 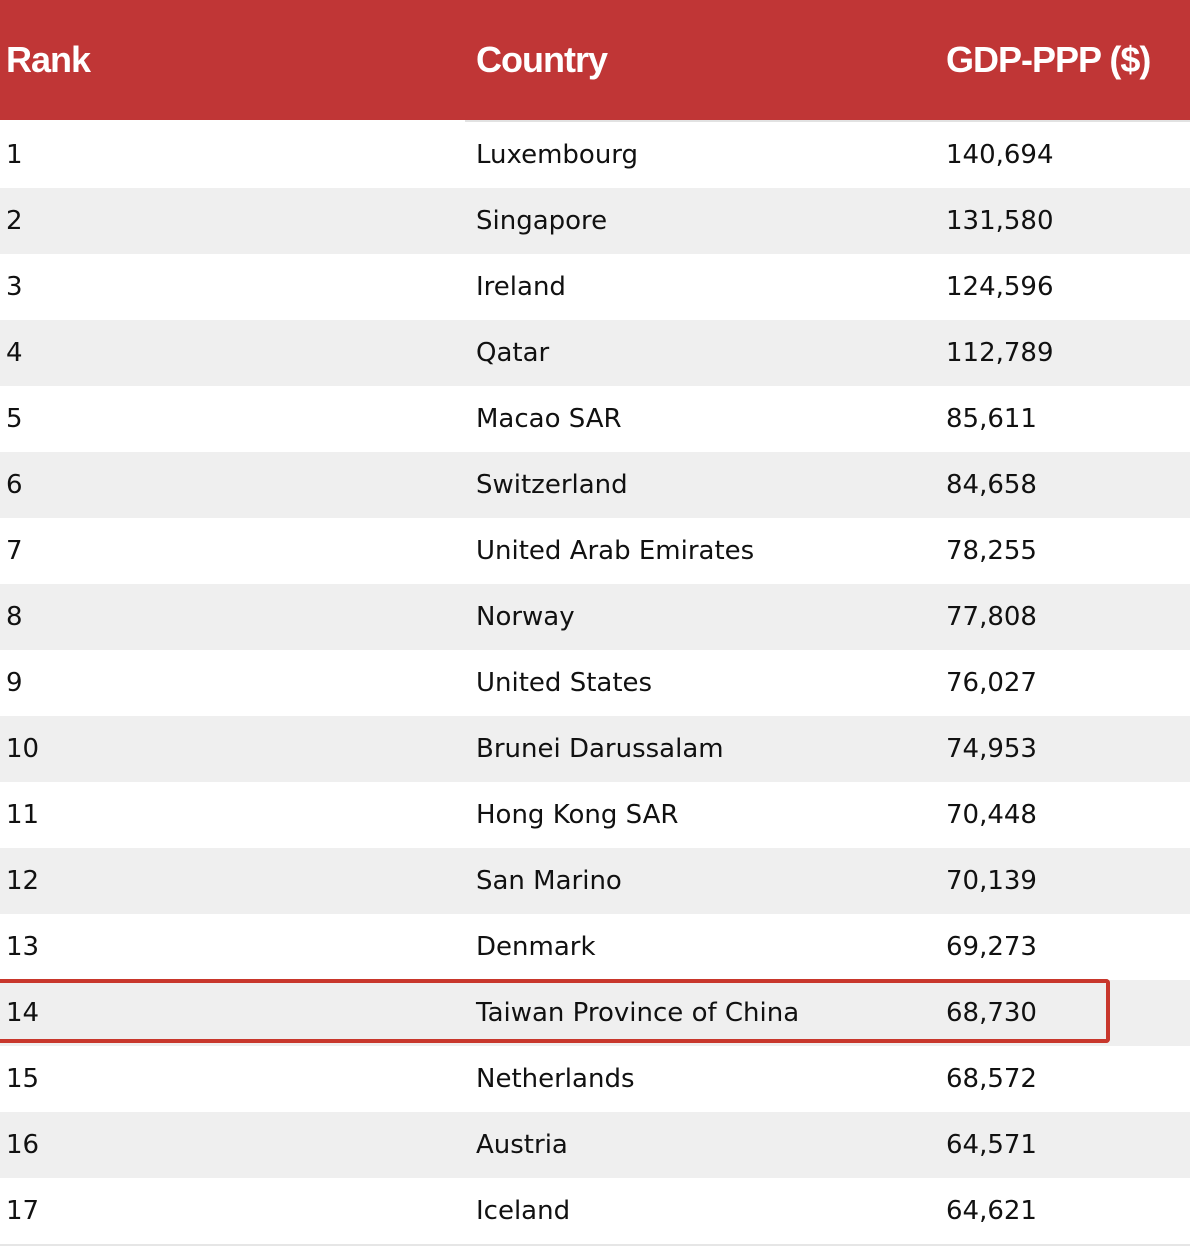 I want to click on rank-cell: 14, so click(x=23, y=1013).